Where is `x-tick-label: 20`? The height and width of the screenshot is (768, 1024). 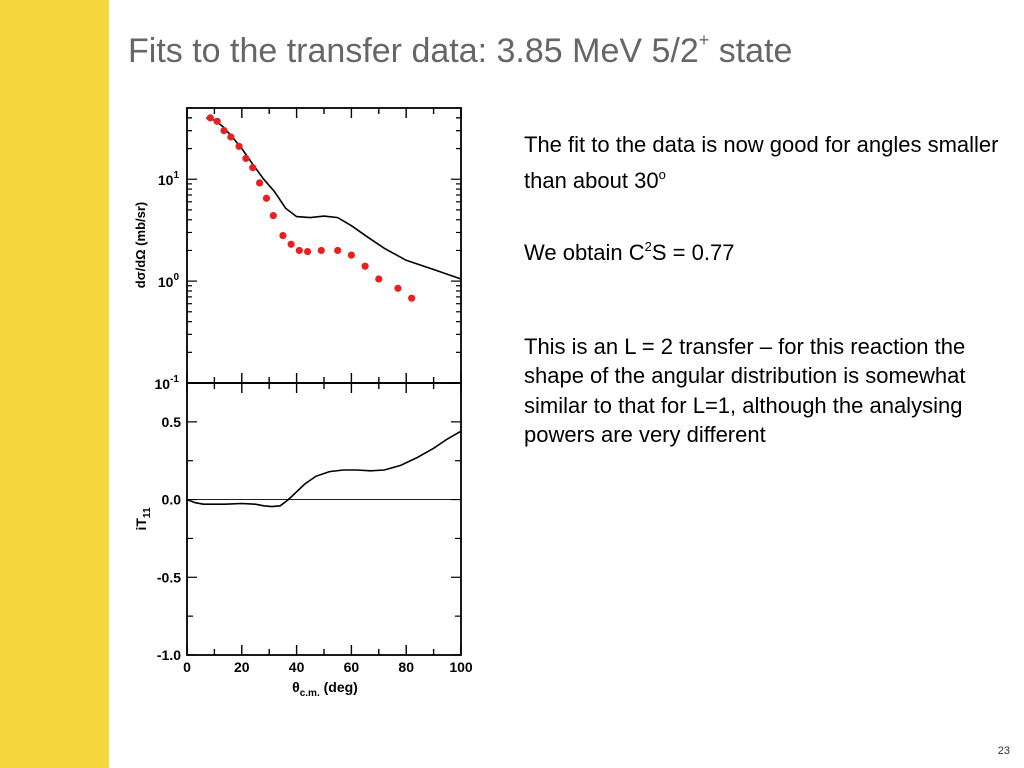 x-tick-label: 20 is located at coordinates (242, 667).